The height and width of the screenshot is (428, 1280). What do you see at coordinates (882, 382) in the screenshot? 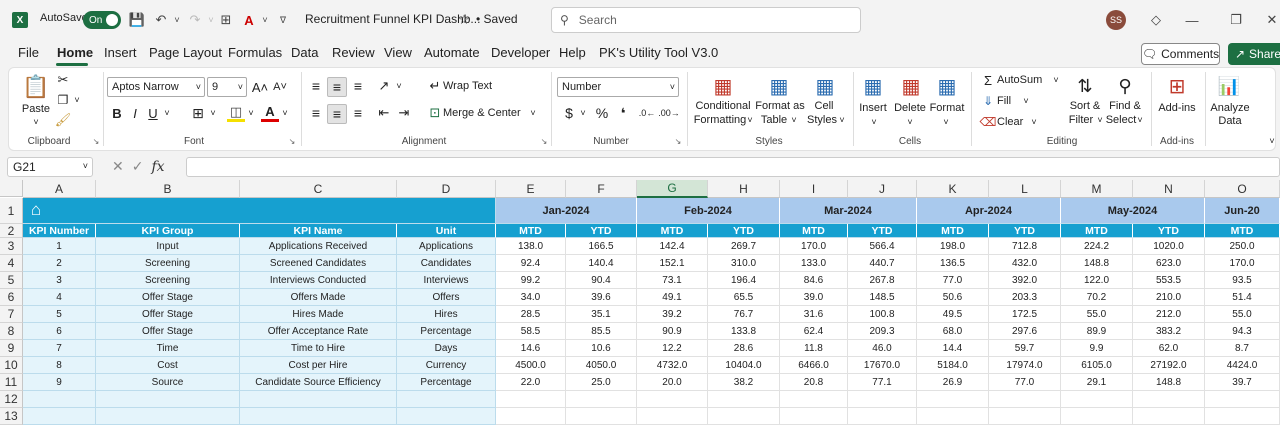
I see `value-cell: 77.1` at bounding box center [882, 382].